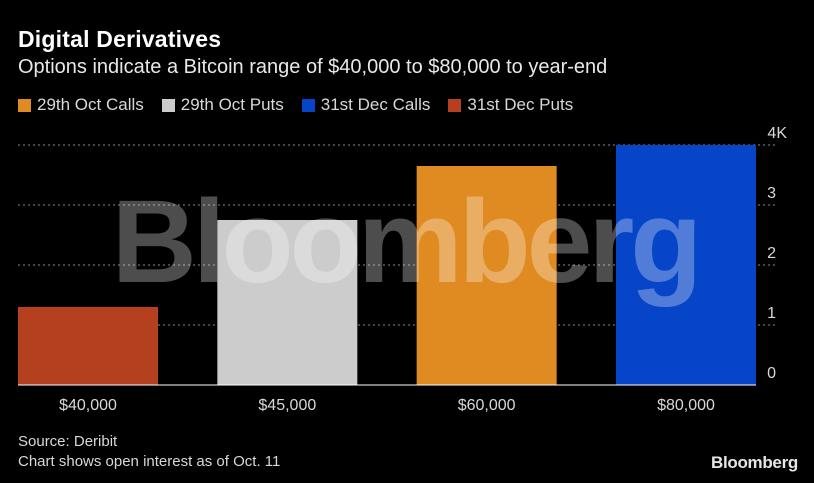 Image resolution: width=814 pixels, height=483 pixels. I want to click on y-tick-label: 3, so click(771, 193).